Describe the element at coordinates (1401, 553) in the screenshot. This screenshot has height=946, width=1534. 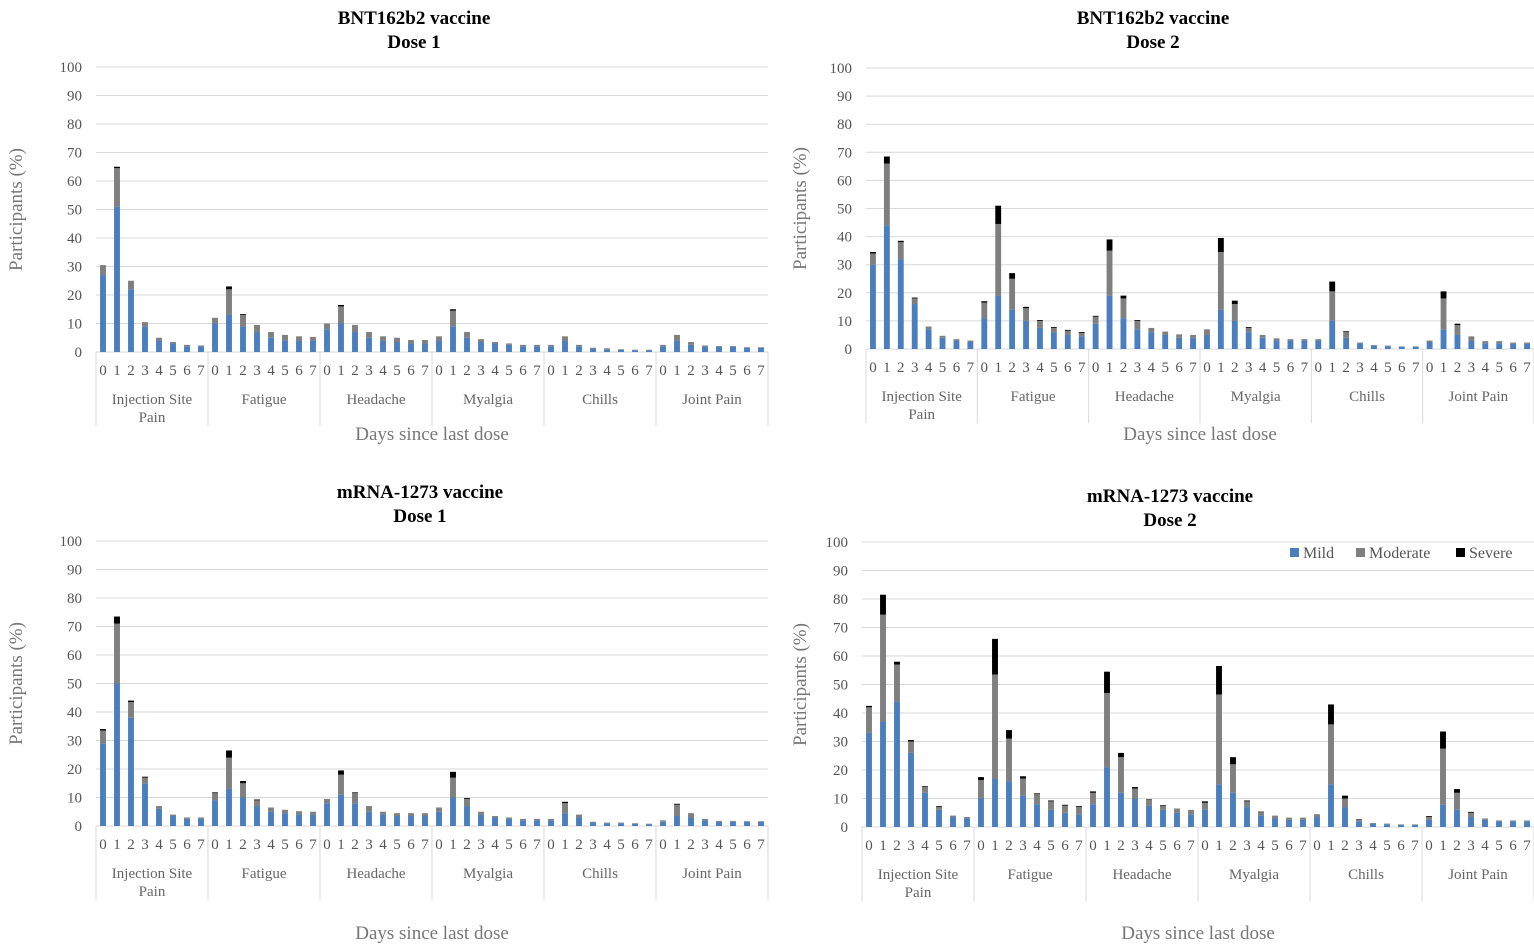
I see `legend: Mild Moderate Severe` at that location.